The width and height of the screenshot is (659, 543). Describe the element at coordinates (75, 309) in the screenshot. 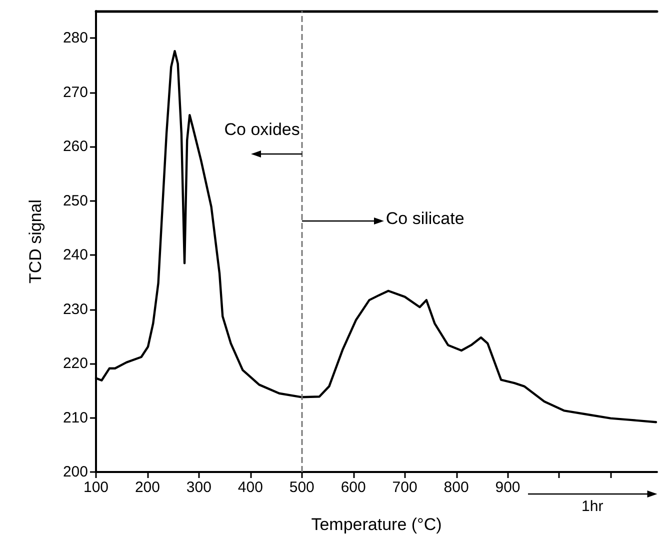

I see `y-tick-label: 230` at that location.